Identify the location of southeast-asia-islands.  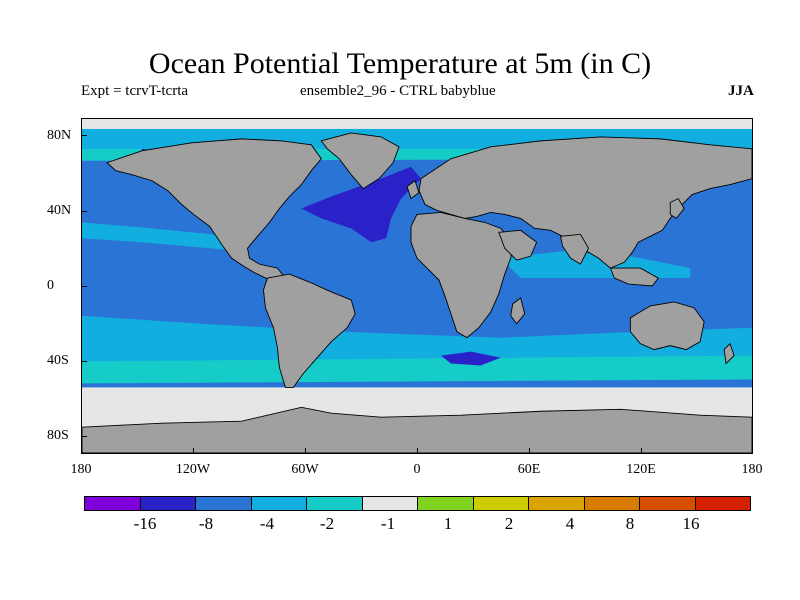
(634, 277).